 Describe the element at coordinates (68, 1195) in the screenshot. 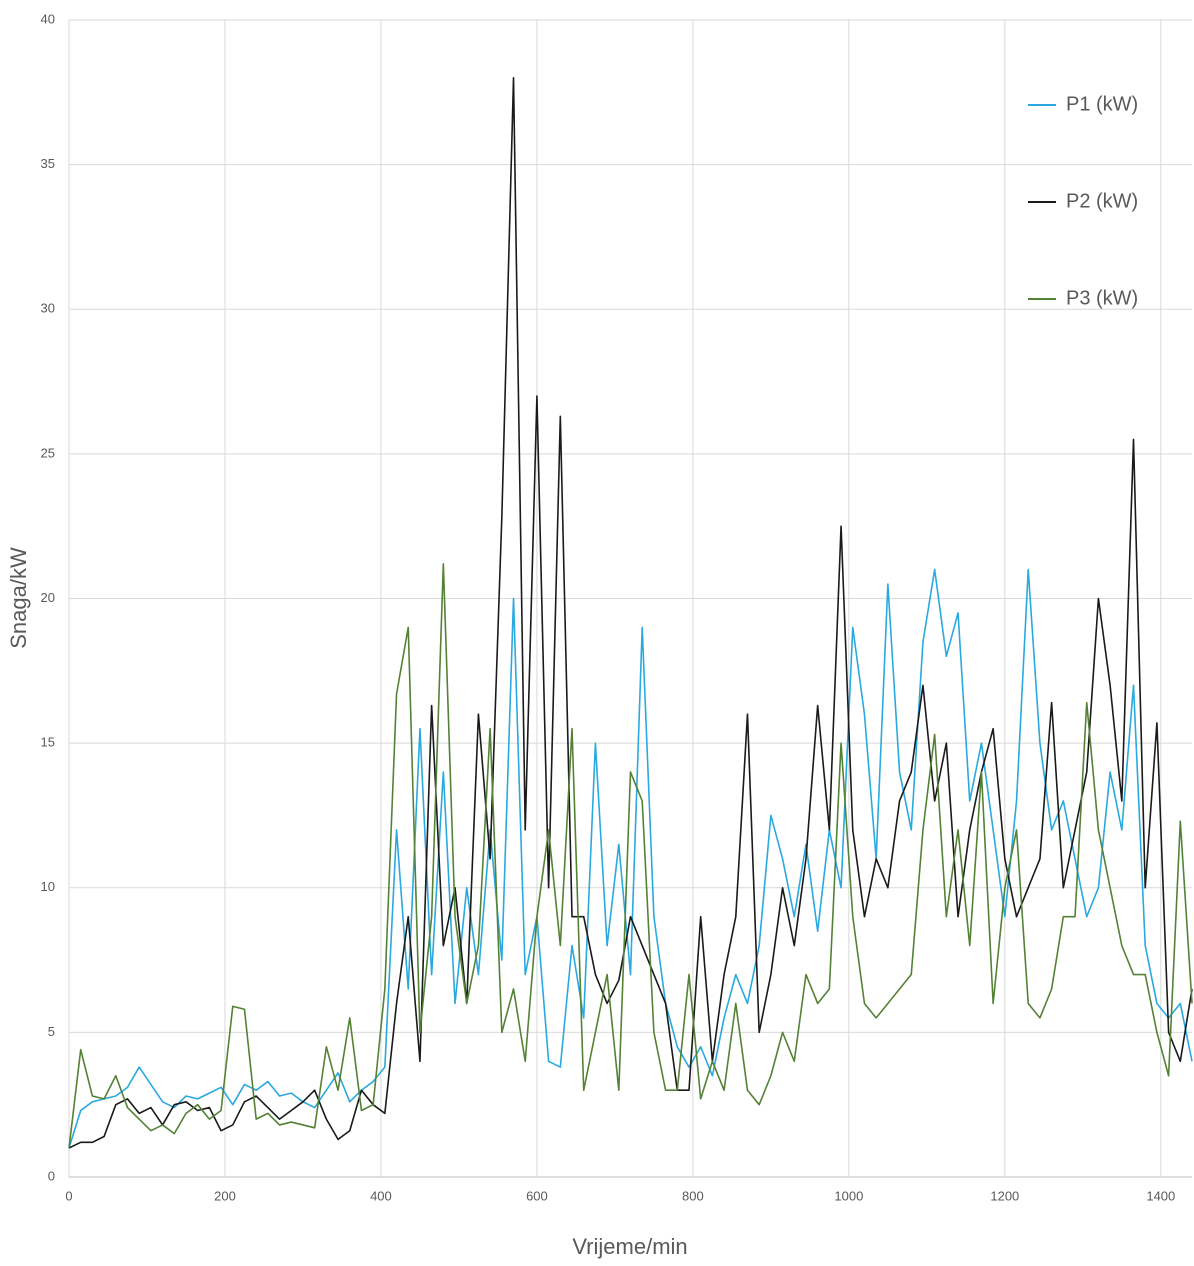

I see `x-tick-label: 0` at that location.